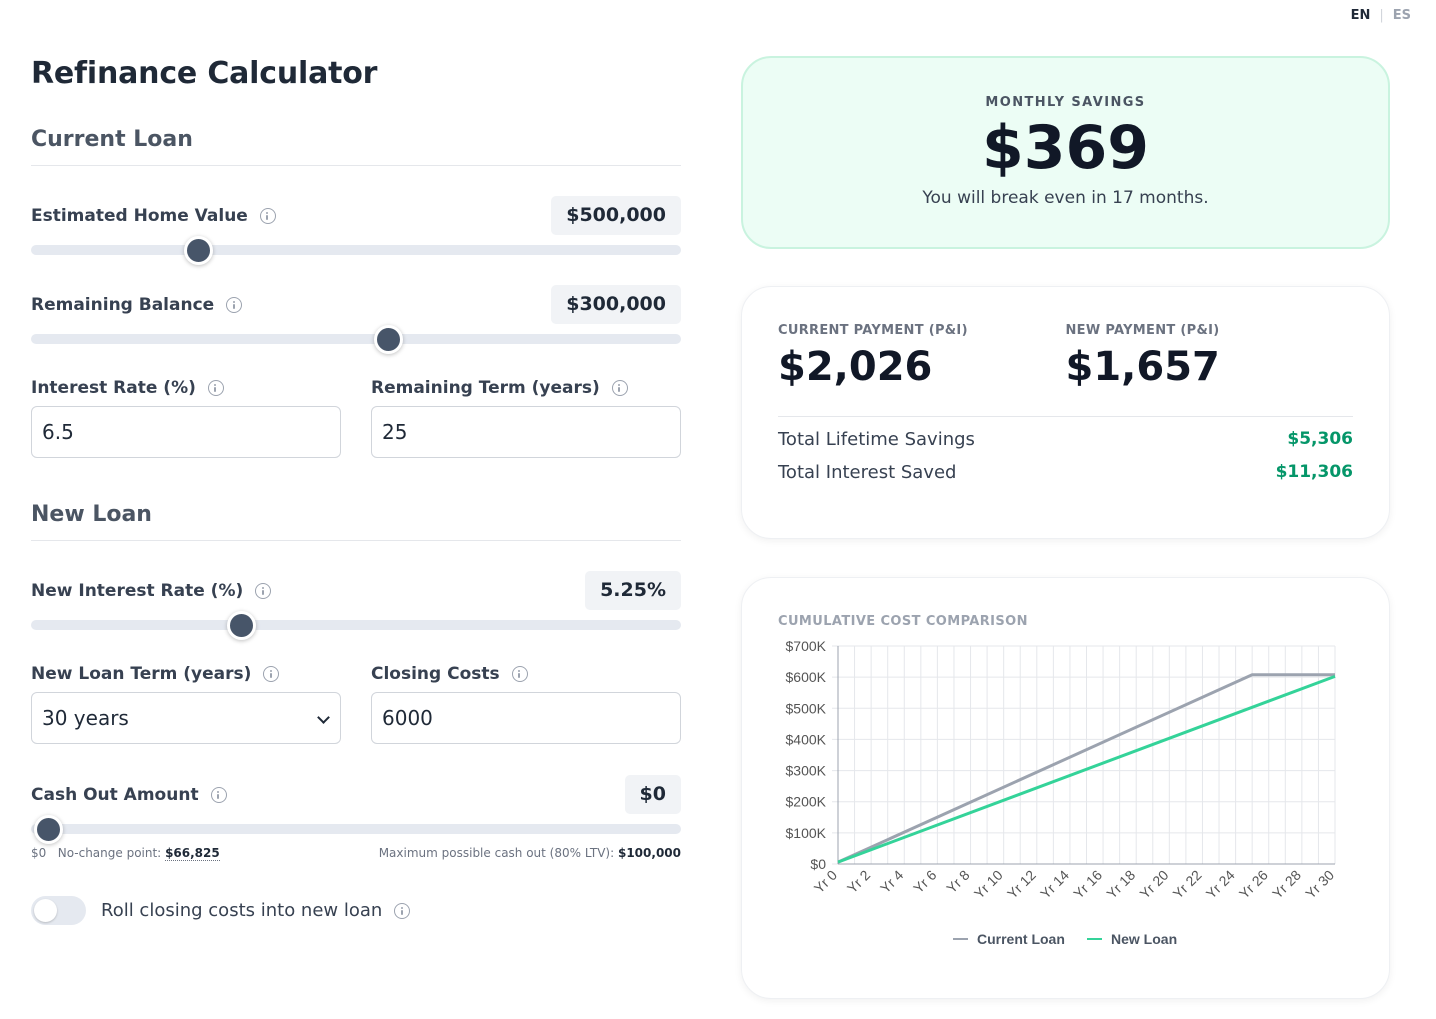  What do you see at coordinates (873, 330) in the screenshot?
I see `current-payment-label: CURRENT PAYMENT (P&I)` at bounding box center [873, 330].